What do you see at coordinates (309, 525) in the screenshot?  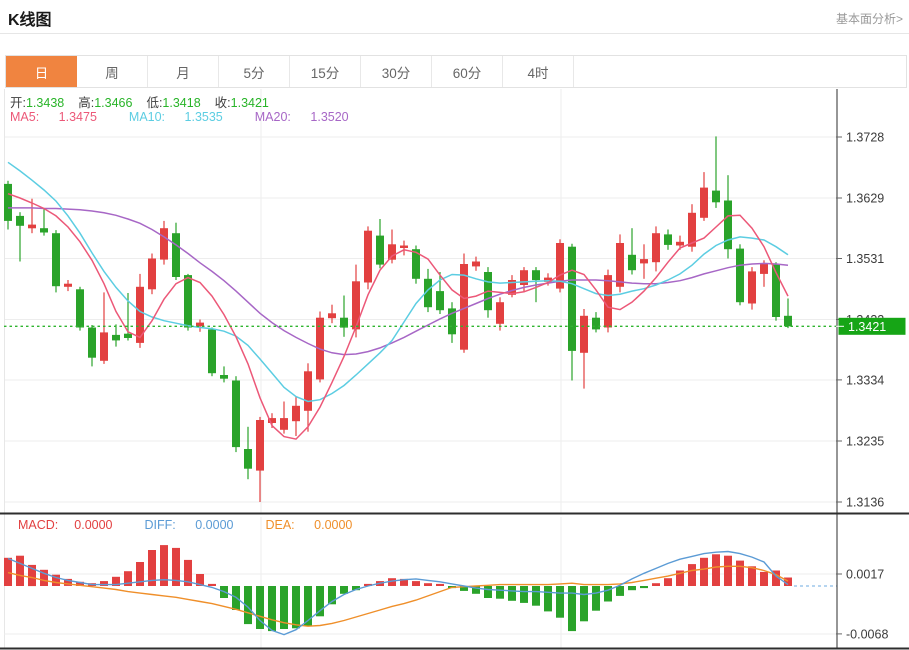 I see `dea-value-readout: DEA: 0.0000` at bounding box center [309, 525].